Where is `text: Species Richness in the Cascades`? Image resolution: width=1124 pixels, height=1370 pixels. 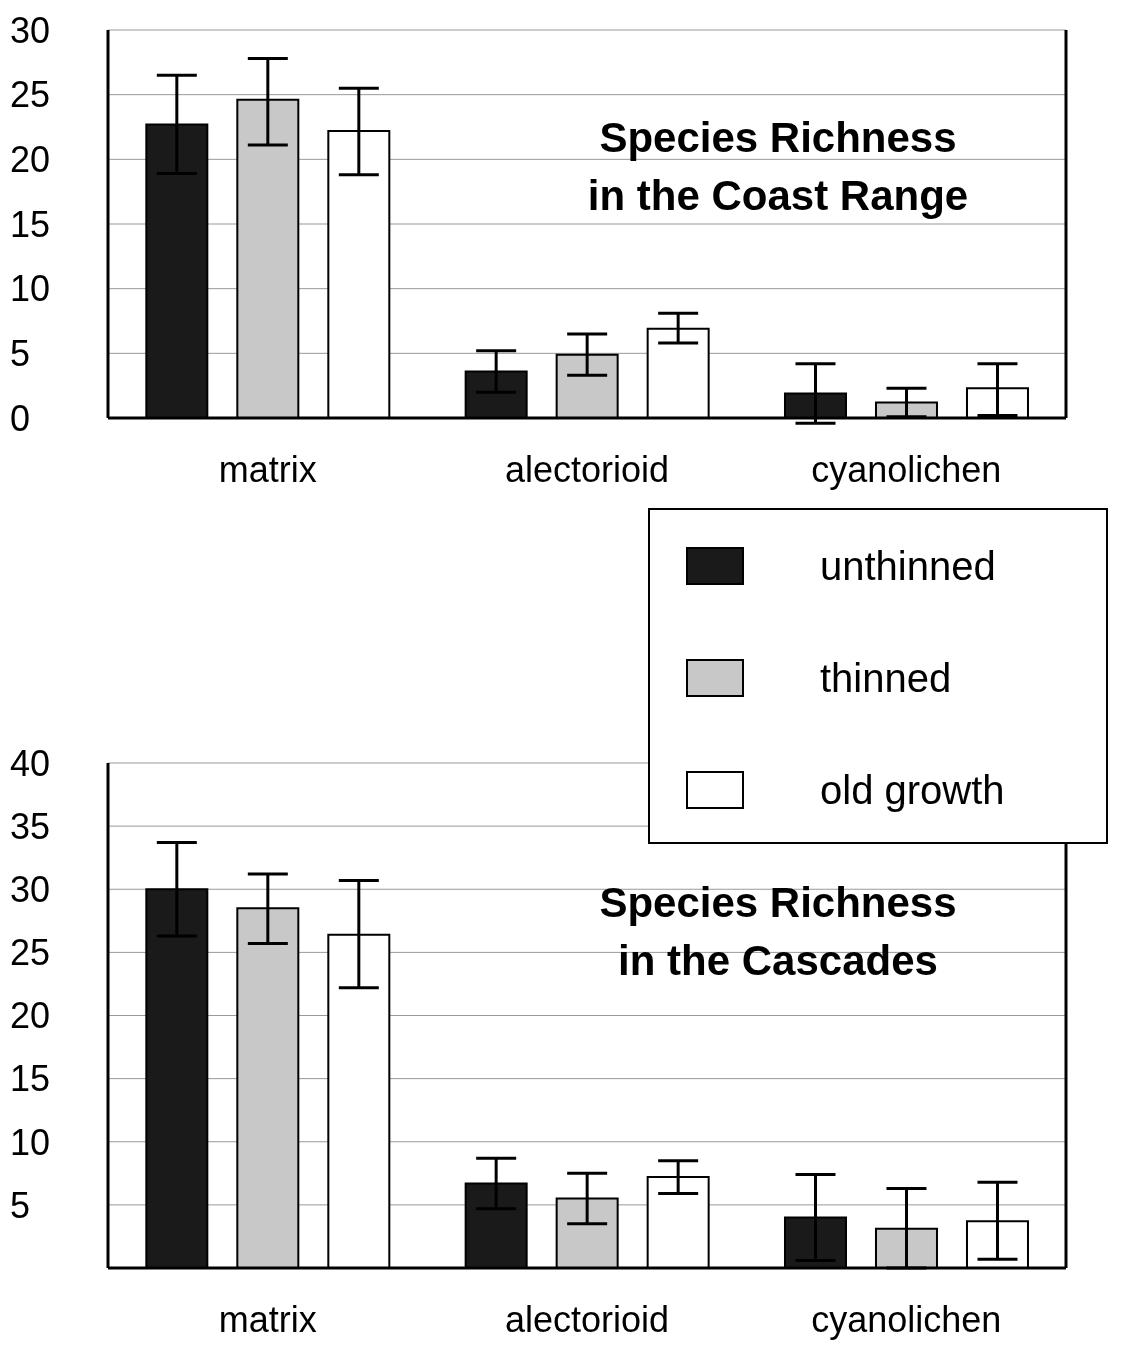
text: Species Richness in the Cascades is located at coordinates (778, 932).